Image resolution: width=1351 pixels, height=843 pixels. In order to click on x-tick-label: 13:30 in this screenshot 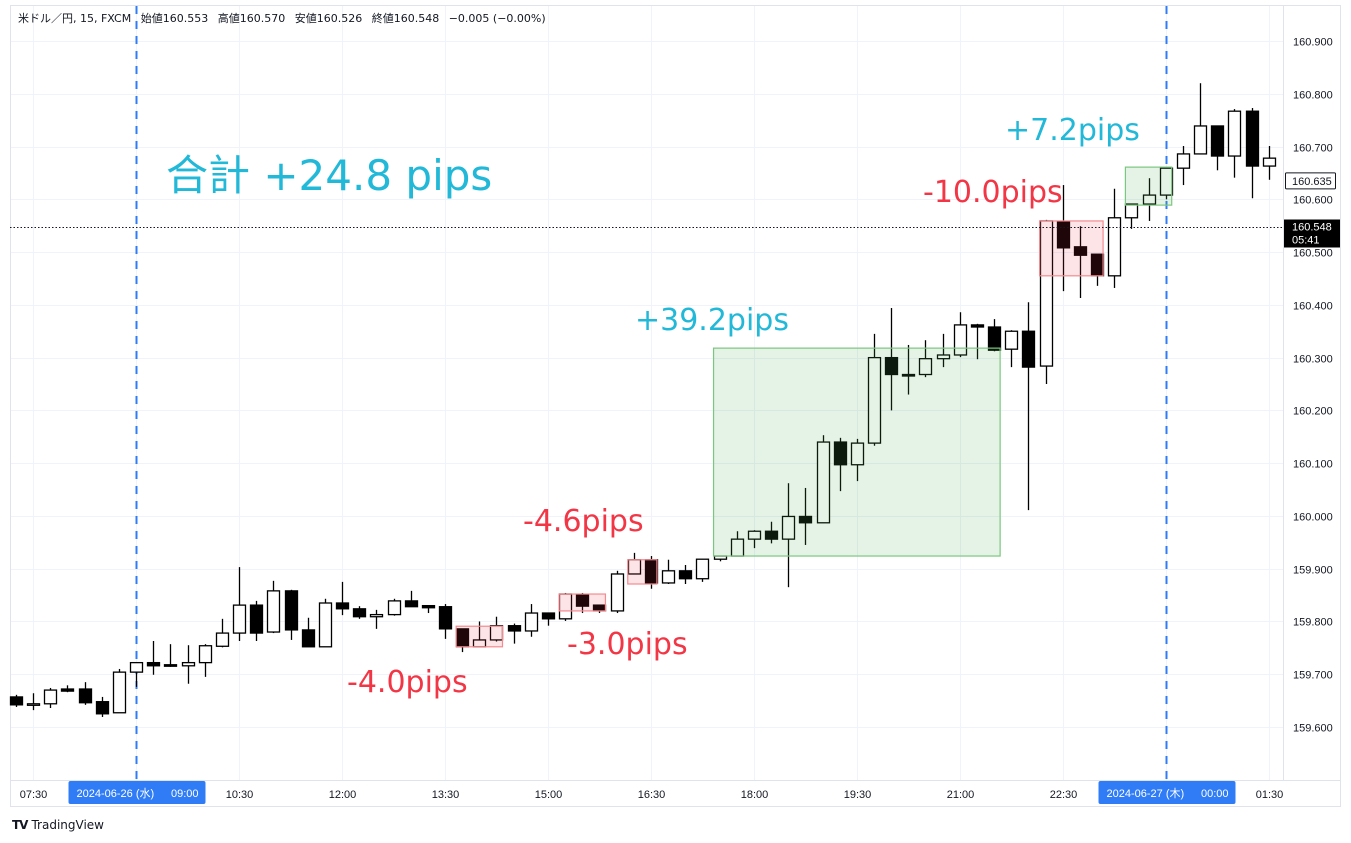, I will do `click(446, 795)`.